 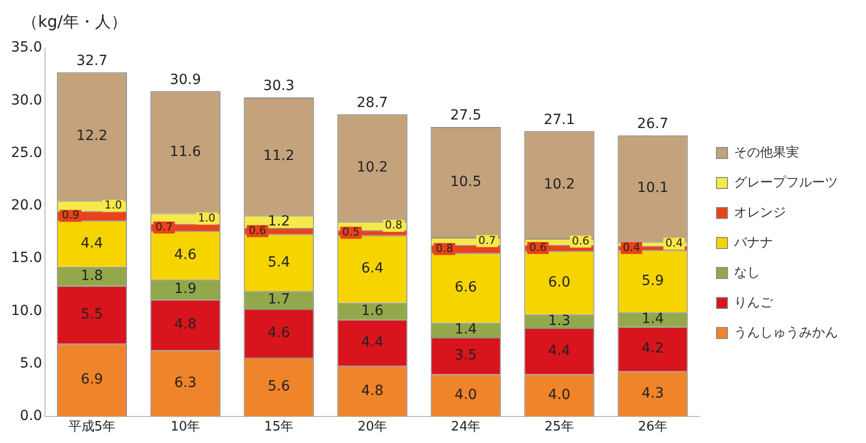 What do you see at coordinates (26, 258) in the screenshot?
I see `y-tick-label: 15.0` at bounding box center [26, 258].